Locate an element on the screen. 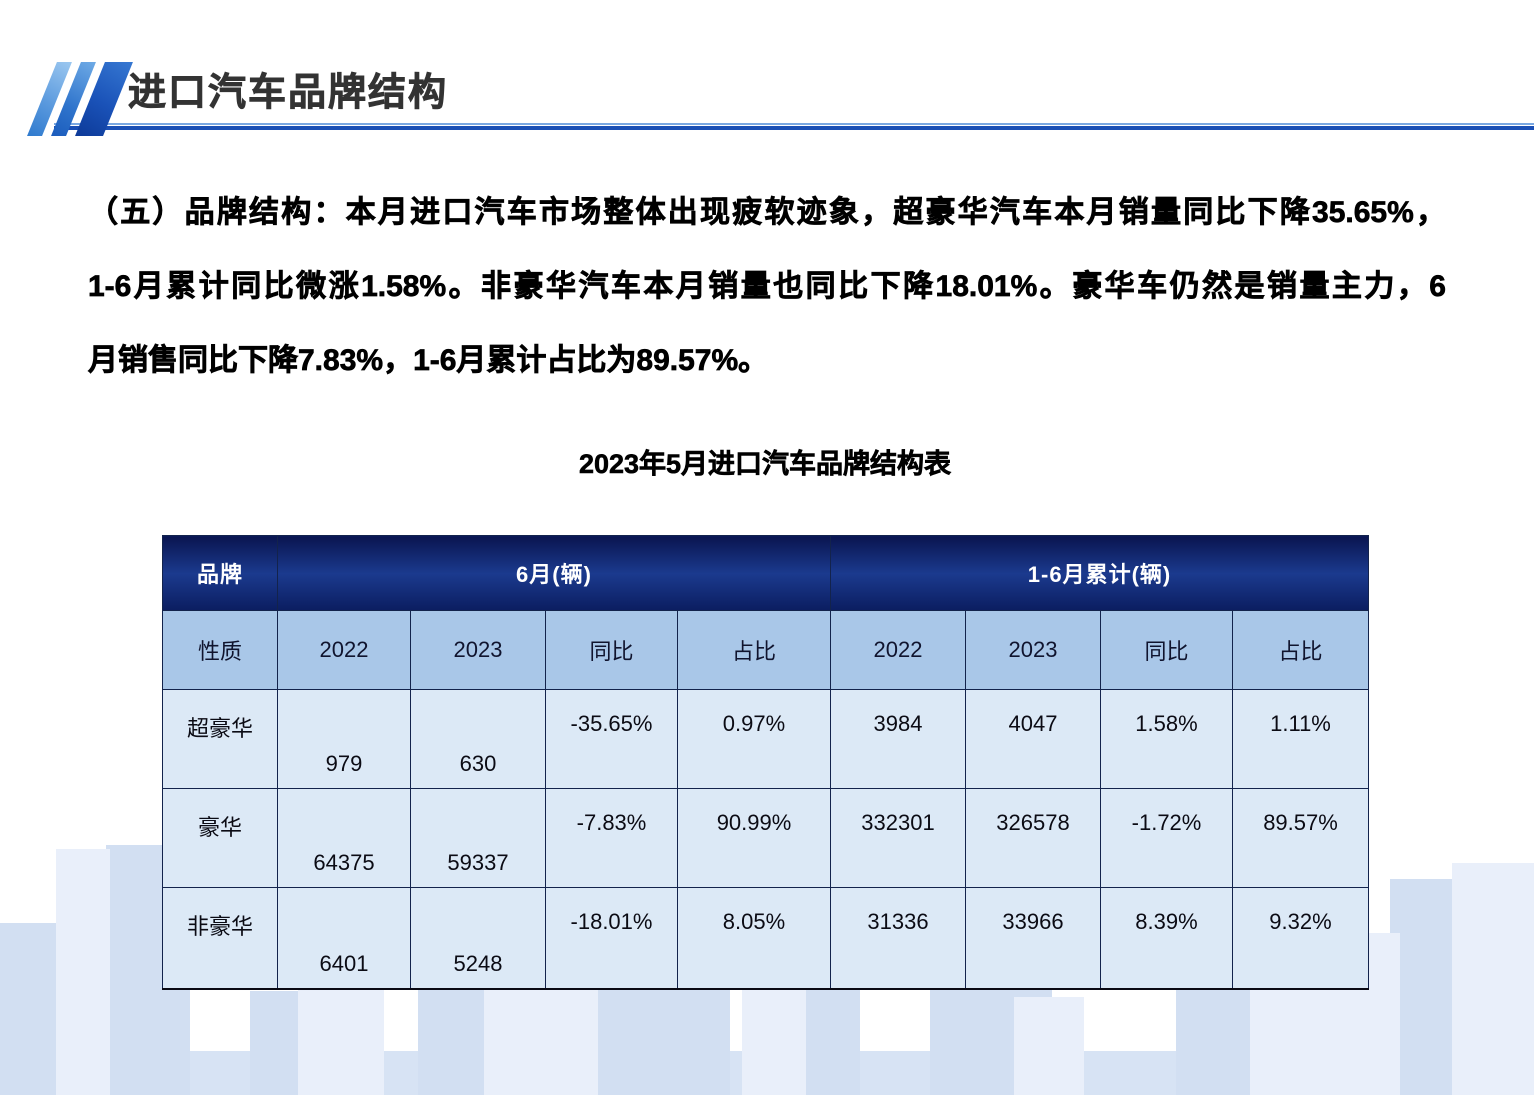 This screenshot has height=1095, width=1534. cell-cum-share: 89.57% is located at coordinates (1300, 838).